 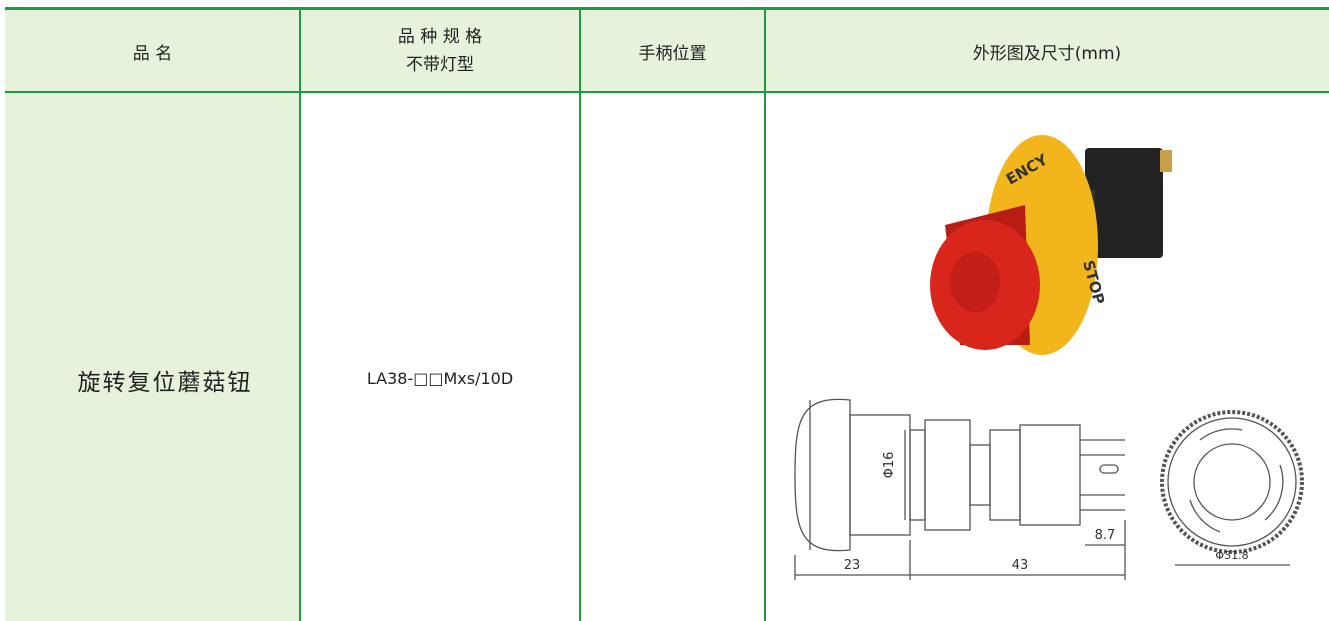 What do you see at coordinates (440, 37) in the screenshot?
I see `header-text: 品 种 规 格` at bounding box center [440, 37].